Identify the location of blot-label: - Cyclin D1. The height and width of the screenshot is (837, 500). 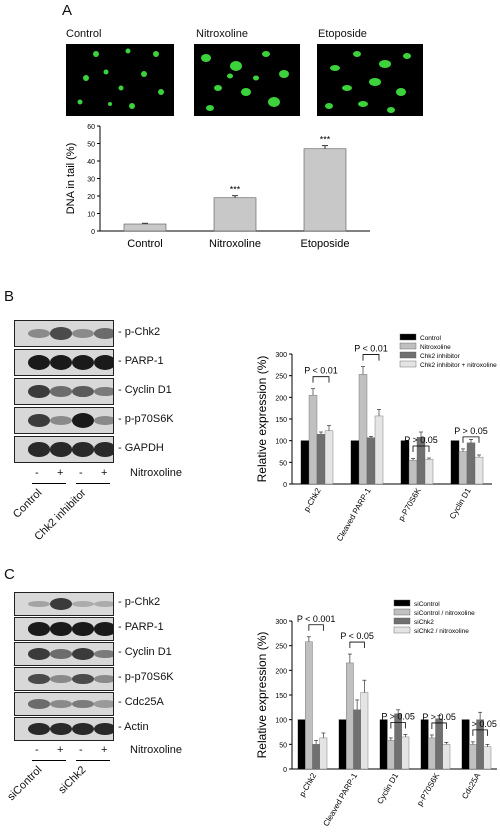
(145, 652).